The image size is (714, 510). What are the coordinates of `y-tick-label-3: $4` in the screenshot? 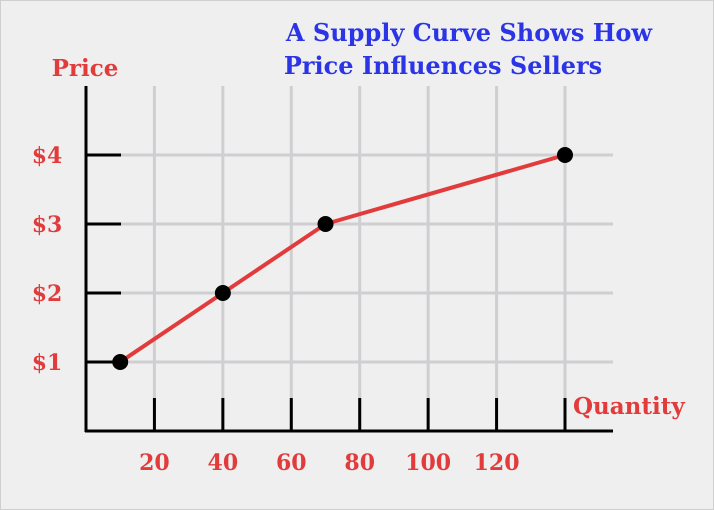 It's located at (47, 156).